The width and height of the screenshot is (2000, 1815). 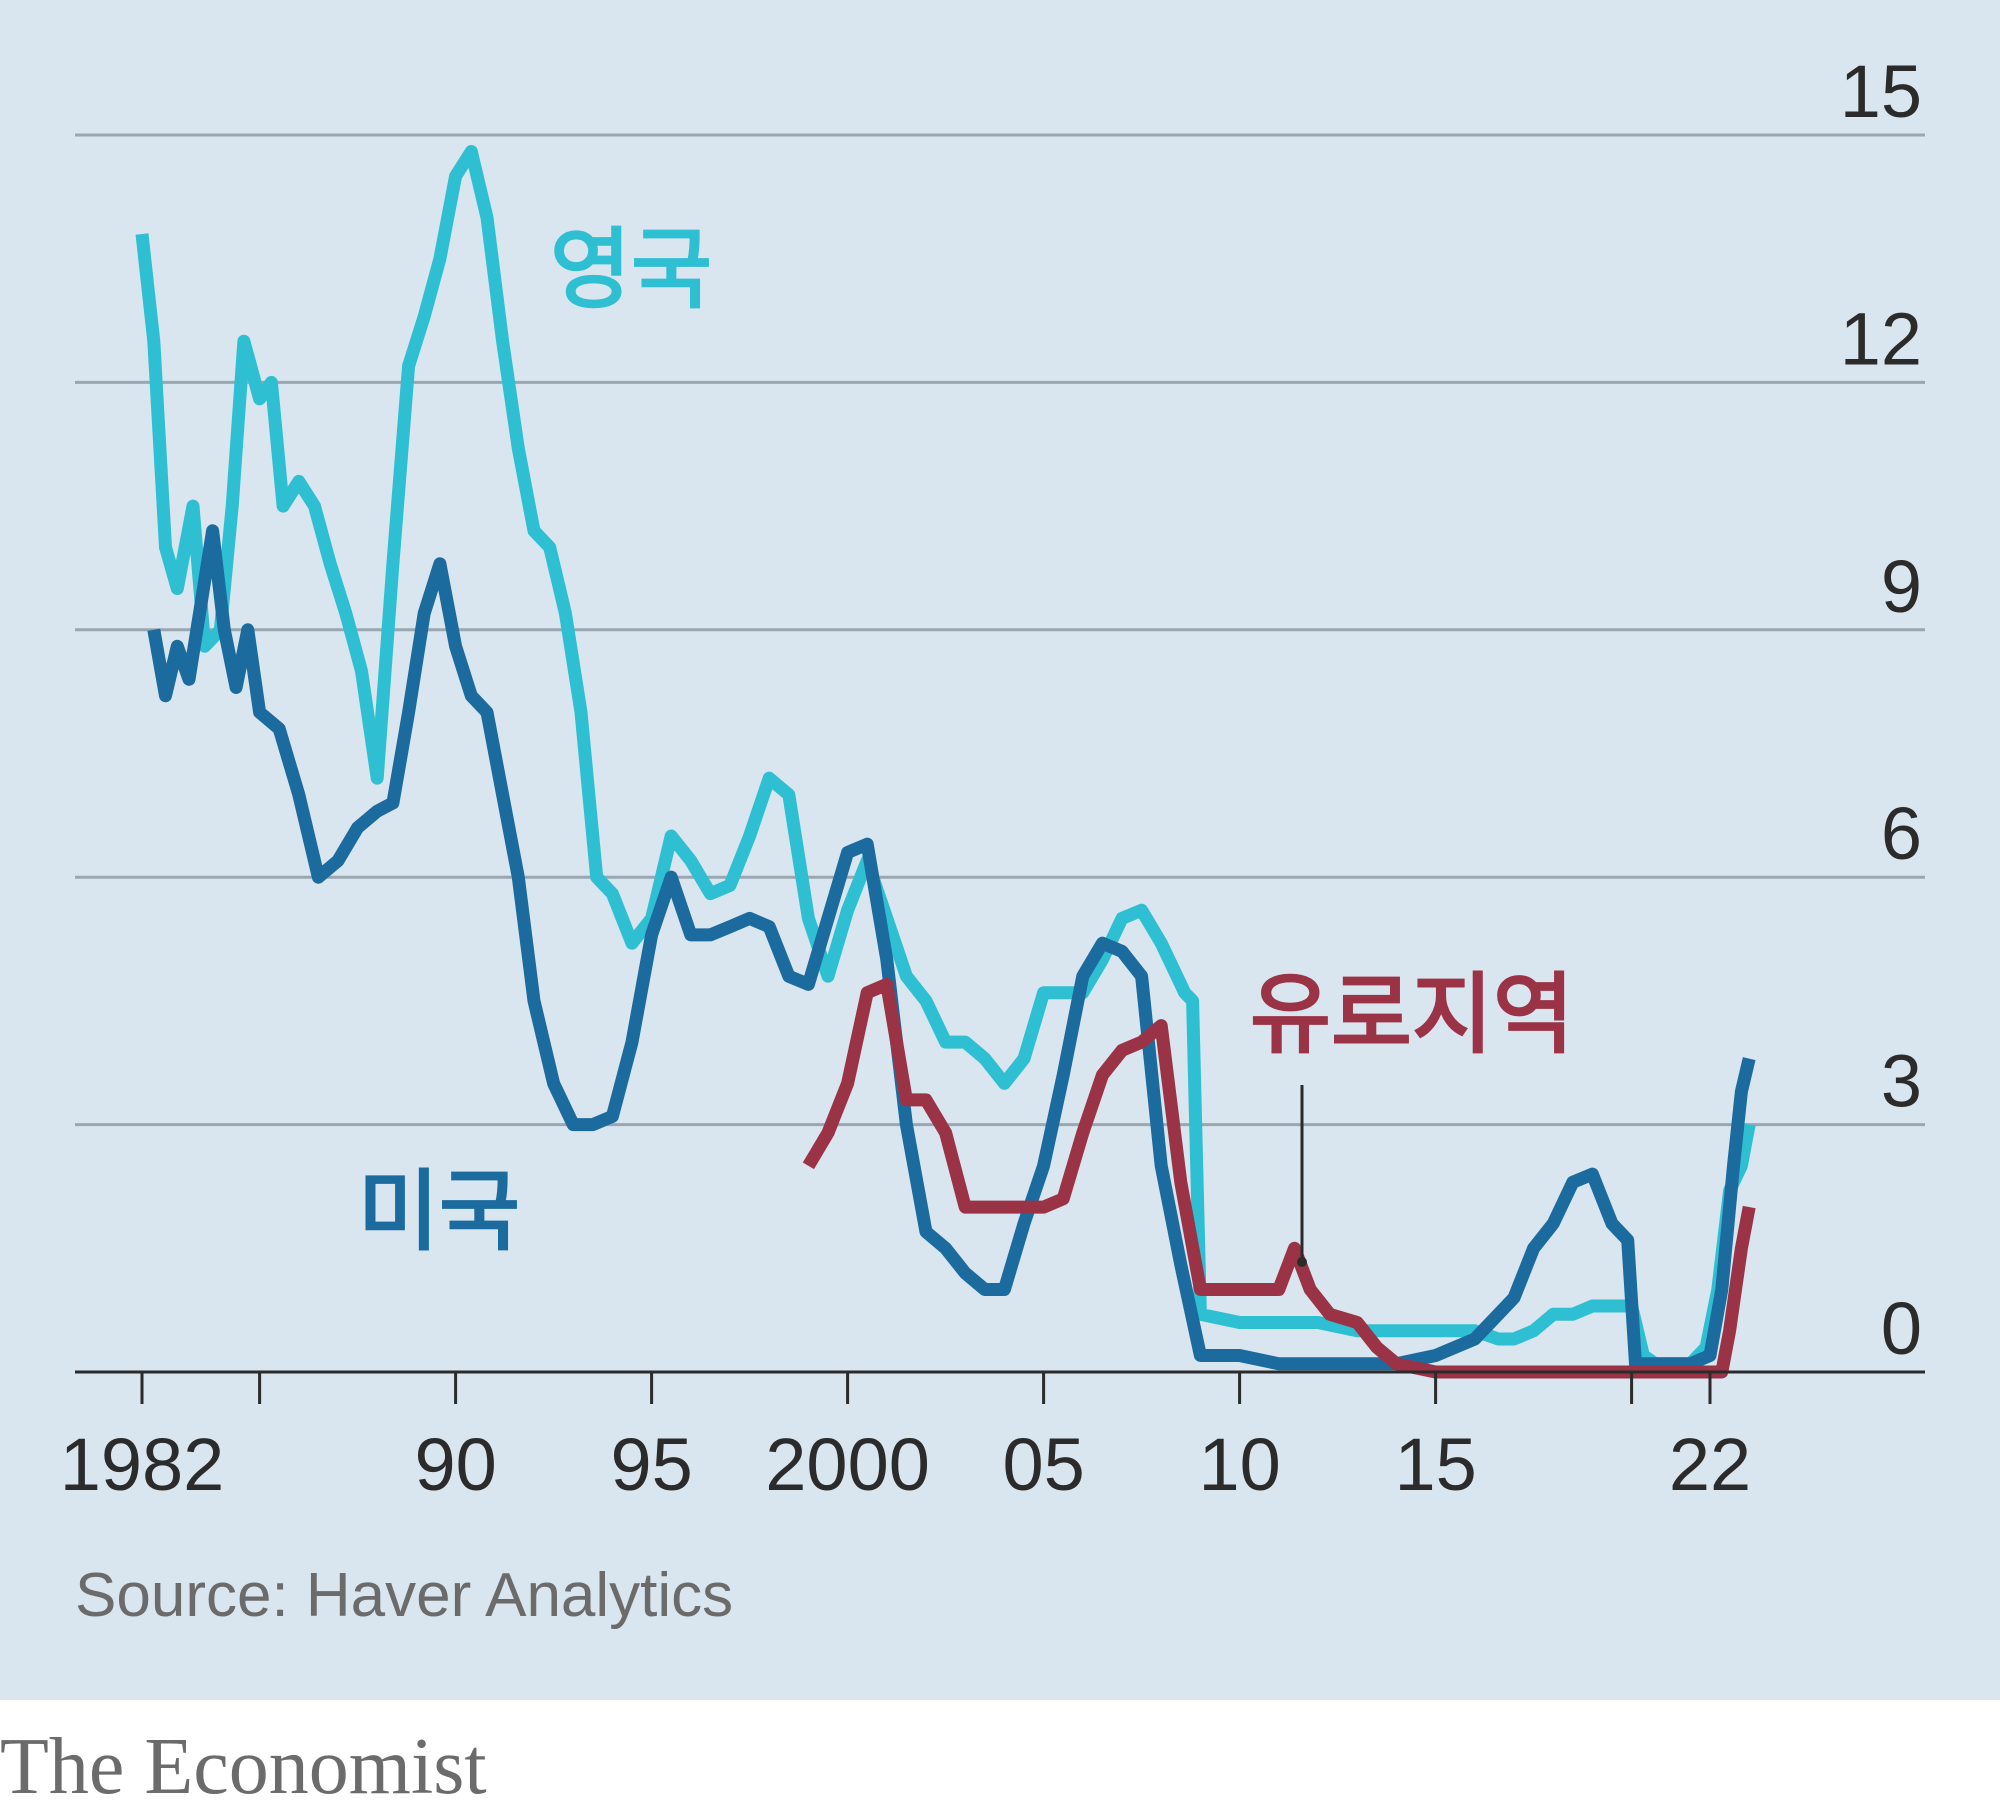 I want to click on y-axis-ticks: 0 3 6 9 12 15, so click(x=1881, y=710).